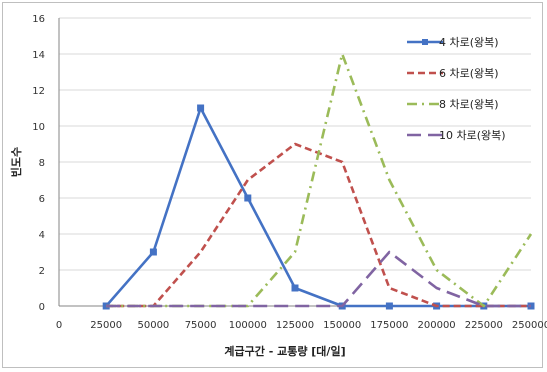 The image size is (547, 372). What do you see at coordinates (529, 325) in the screenshot?
I see `x-tick-label: 250000` at bounding box center [529, 325].